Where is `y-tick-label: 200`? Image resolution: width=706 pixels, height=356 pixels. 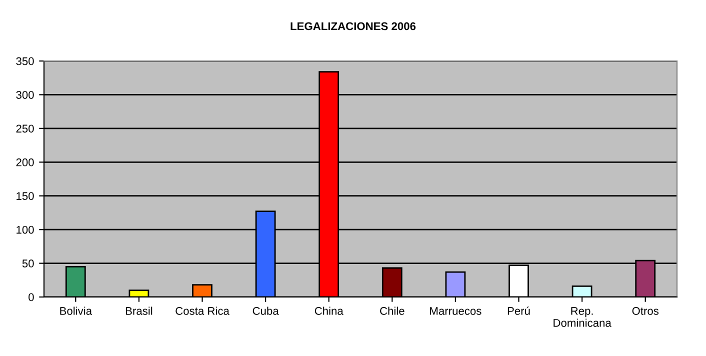 y-tick-label: 200 is located at coordinates (25, 162).